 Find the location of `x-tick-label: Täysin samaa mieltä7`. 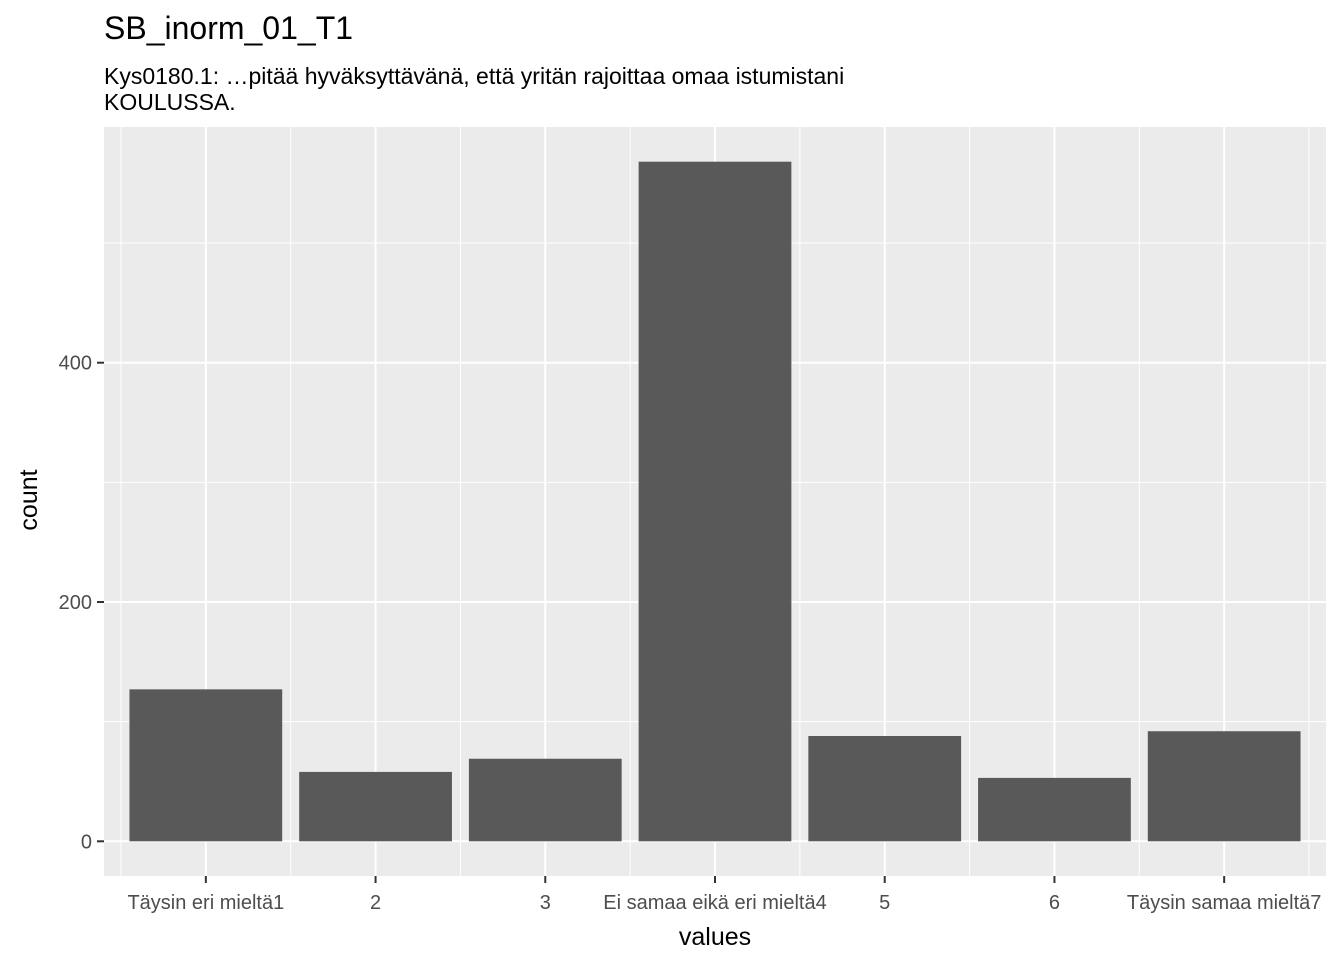

x-tick-label: Täysin samaa mieltä7 is located at coordinates (1224, 903).